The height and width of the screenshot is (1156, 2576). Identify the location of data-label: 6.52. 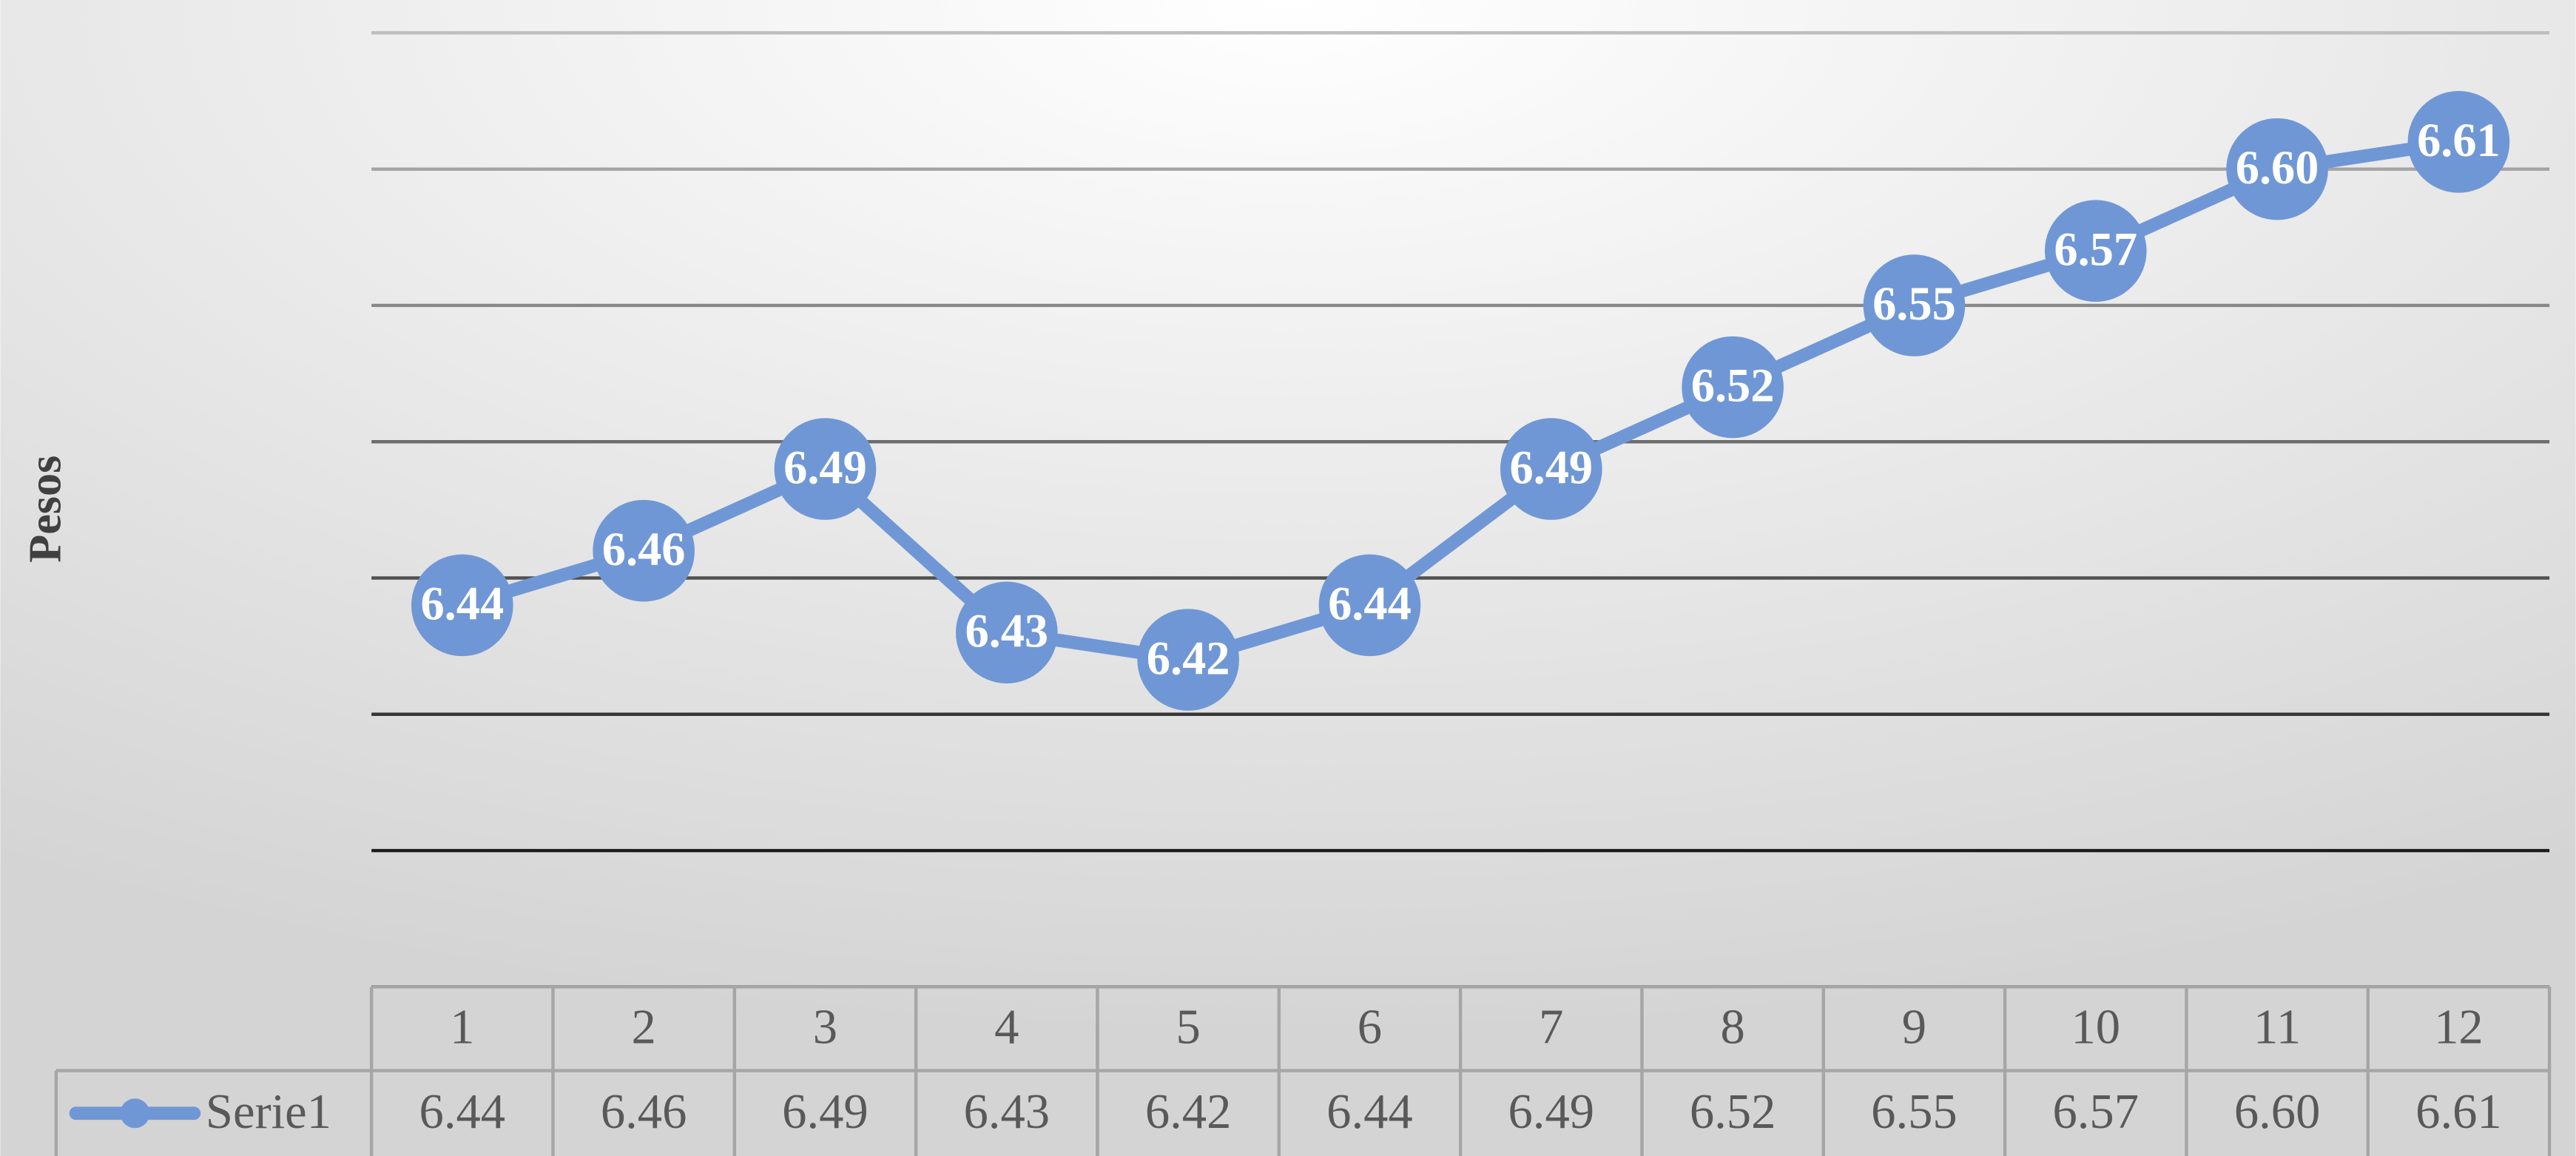
(1733, 385).